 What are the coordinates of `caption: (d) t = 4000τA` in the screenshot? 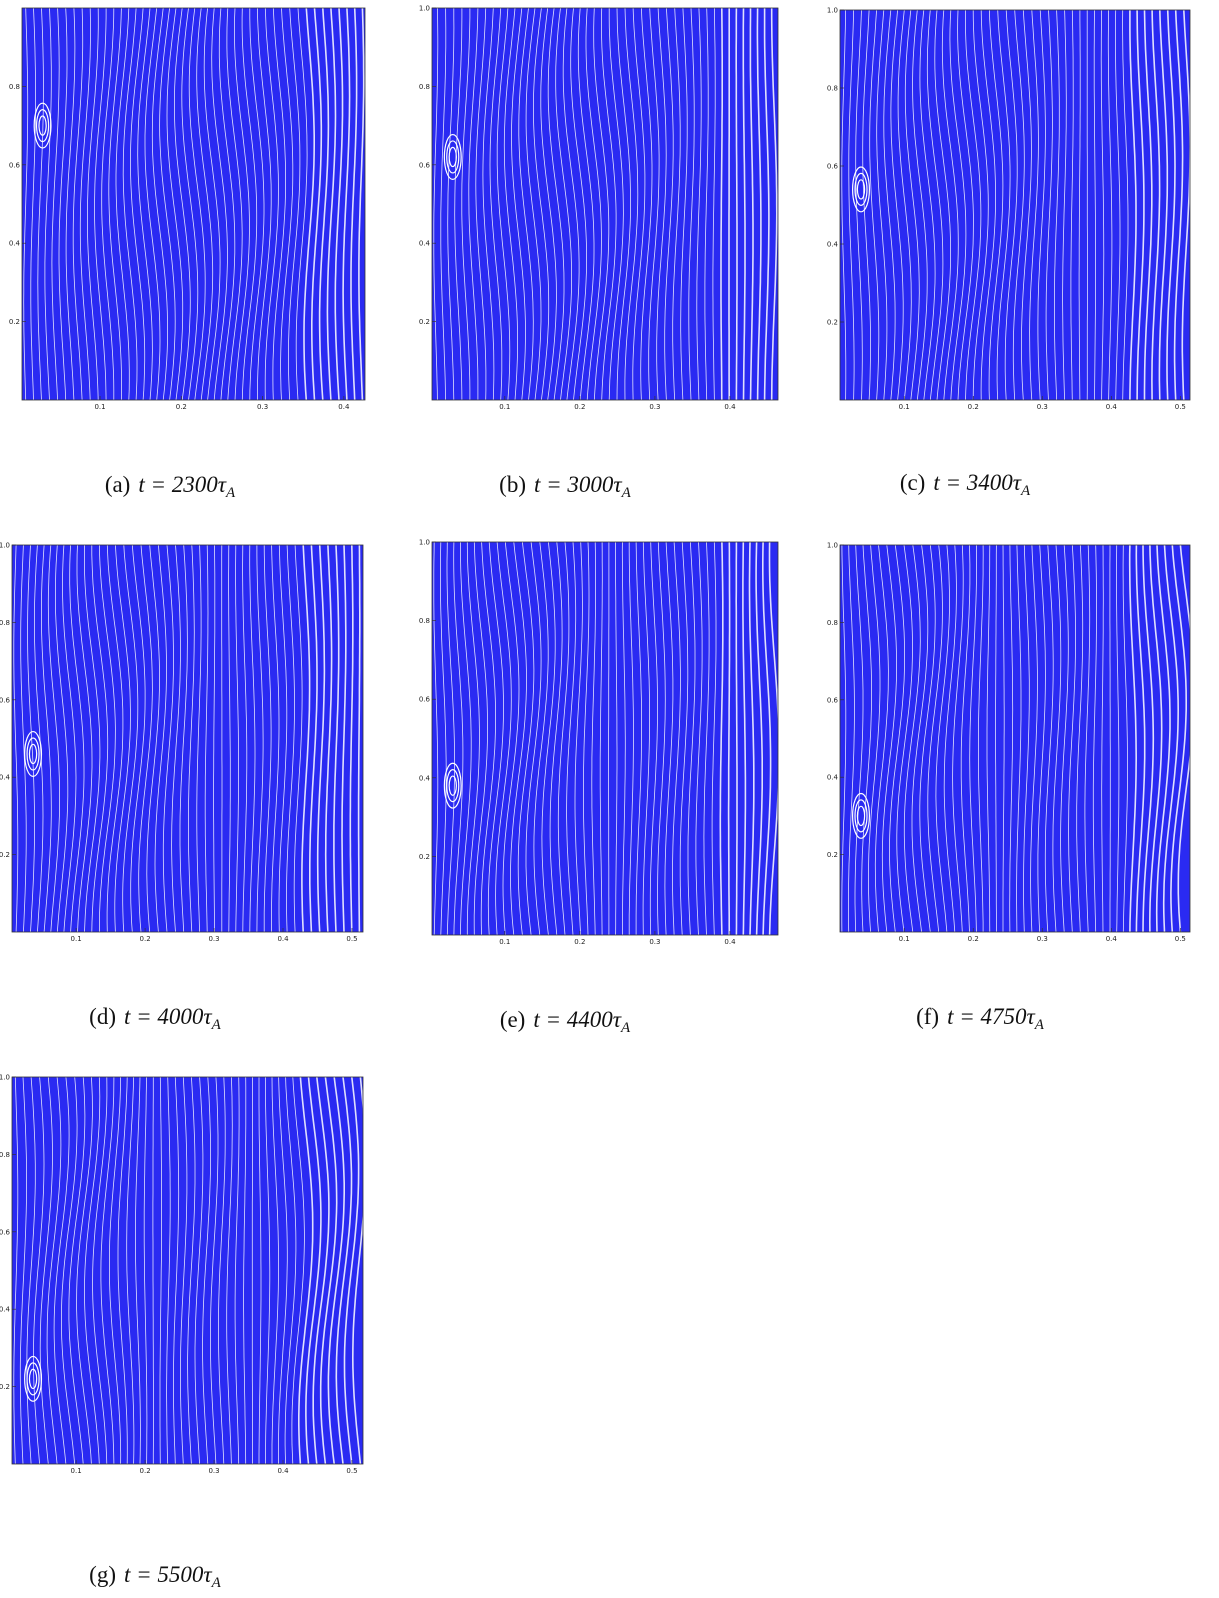 It's located at (155, 1018).